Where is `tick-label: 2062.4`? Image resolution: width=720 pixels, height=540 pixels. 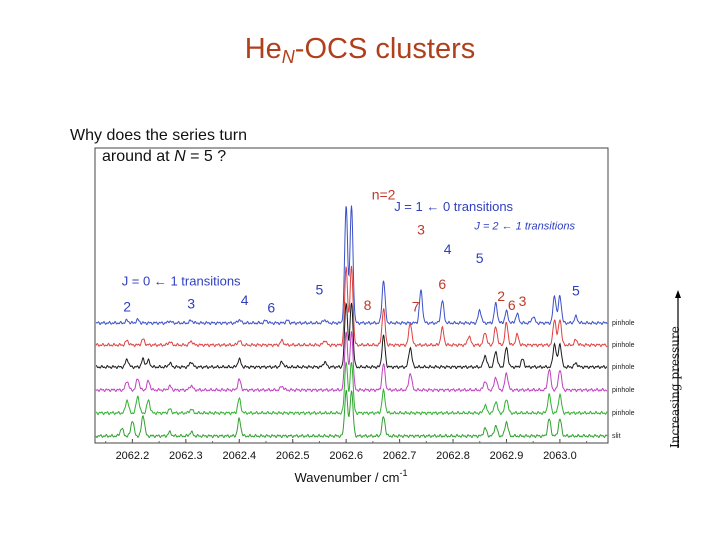
tick-label: 2062.4 is located at coordinates (239, 456).